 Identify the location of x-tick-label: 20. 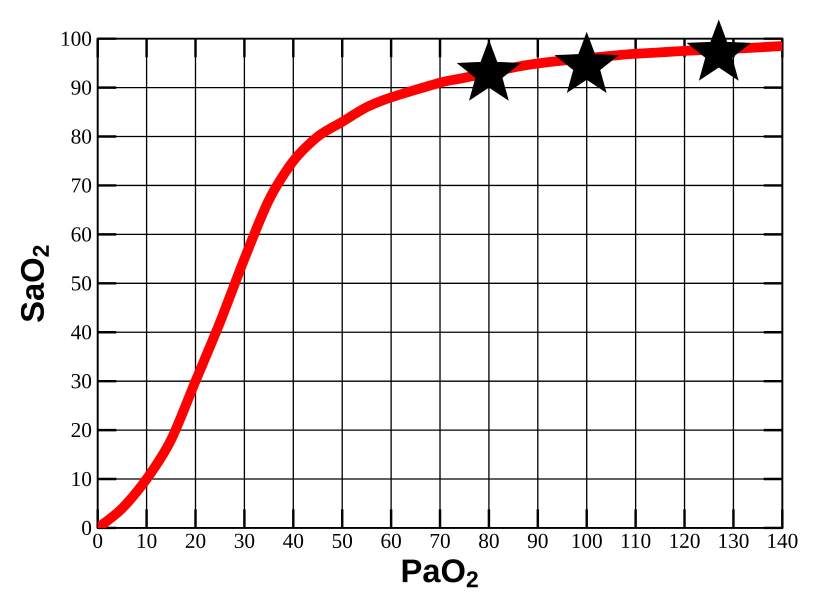
(196, 541).